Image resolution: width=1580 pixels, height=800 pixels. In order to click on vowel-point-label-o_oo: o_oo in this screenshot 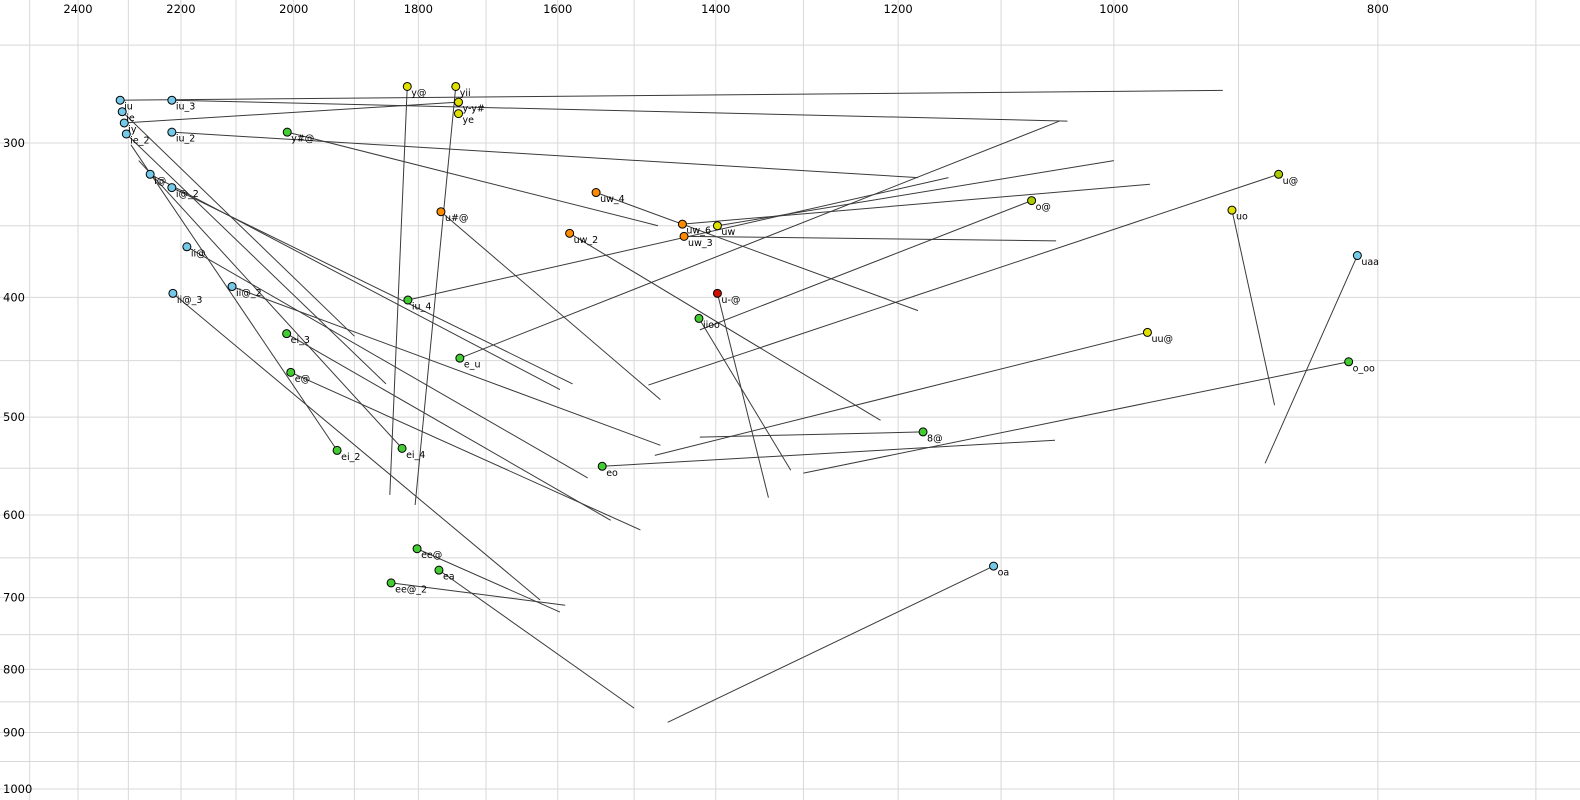, I will do `click(1364, 368)`.